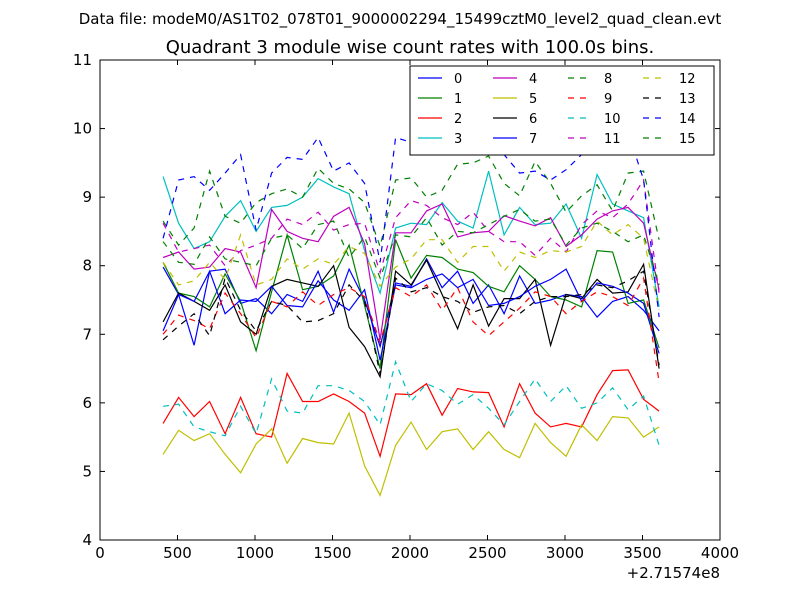  Describe the element at coordinates (100, 553) in the screenshot. I see `x-tick-label: 0` at that location.